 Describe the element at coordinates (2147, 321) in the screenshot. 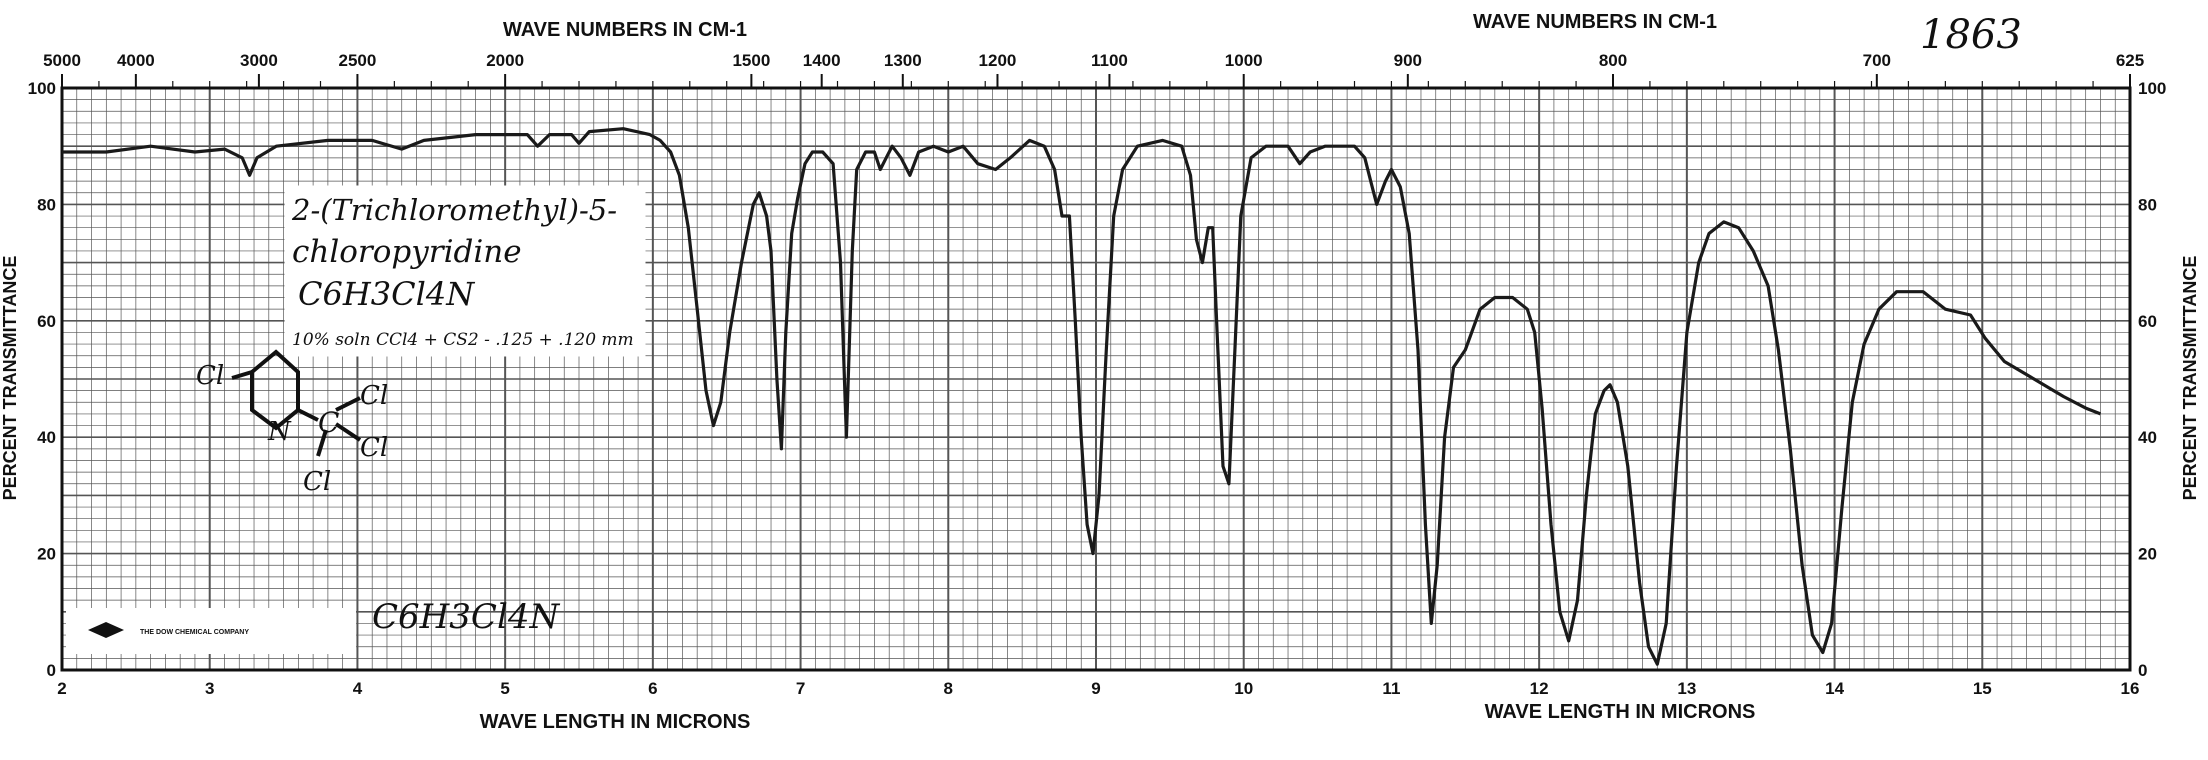

I see `y-tick-label-right: 60` at that location.